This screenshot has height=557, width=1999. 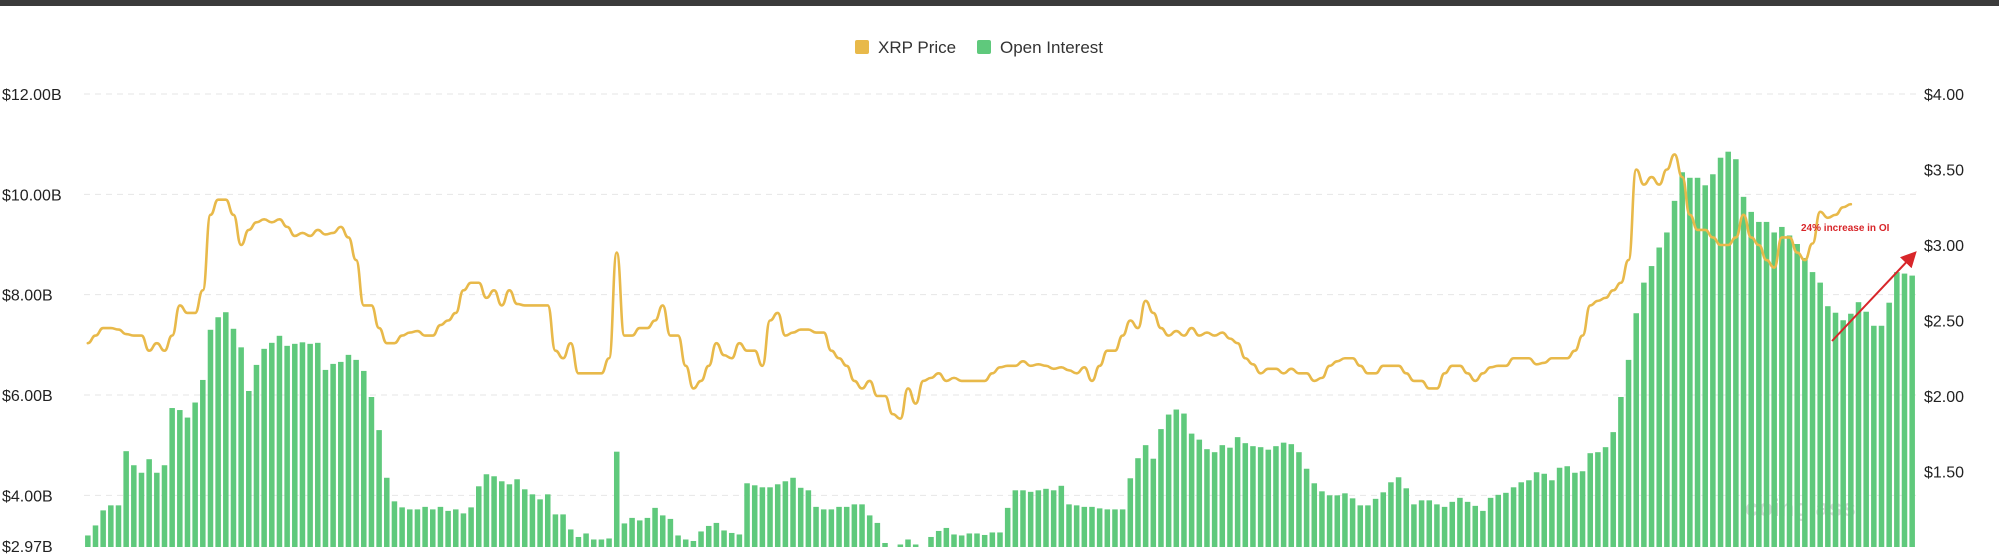 I want to click on legend-item-open-interest: Open Interest, so click(x=1040, y=47).